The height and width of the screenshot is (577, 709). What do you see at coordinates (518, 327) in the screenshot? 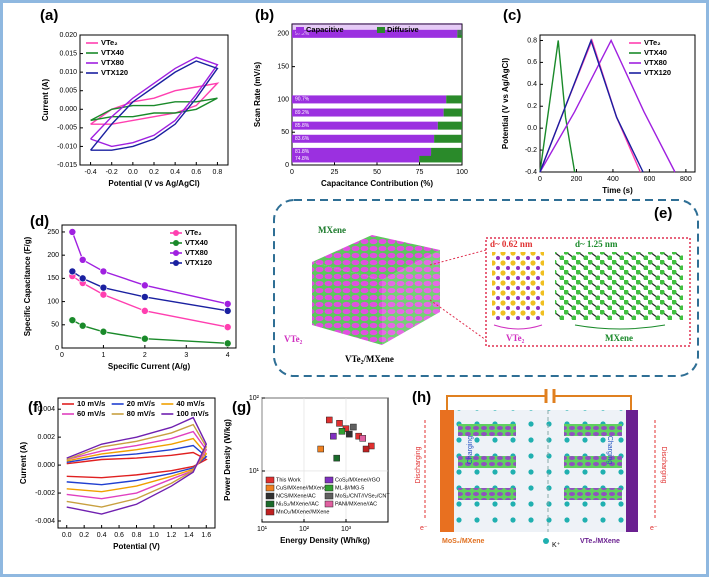
I see `brace` at bounding box center [518, 327].